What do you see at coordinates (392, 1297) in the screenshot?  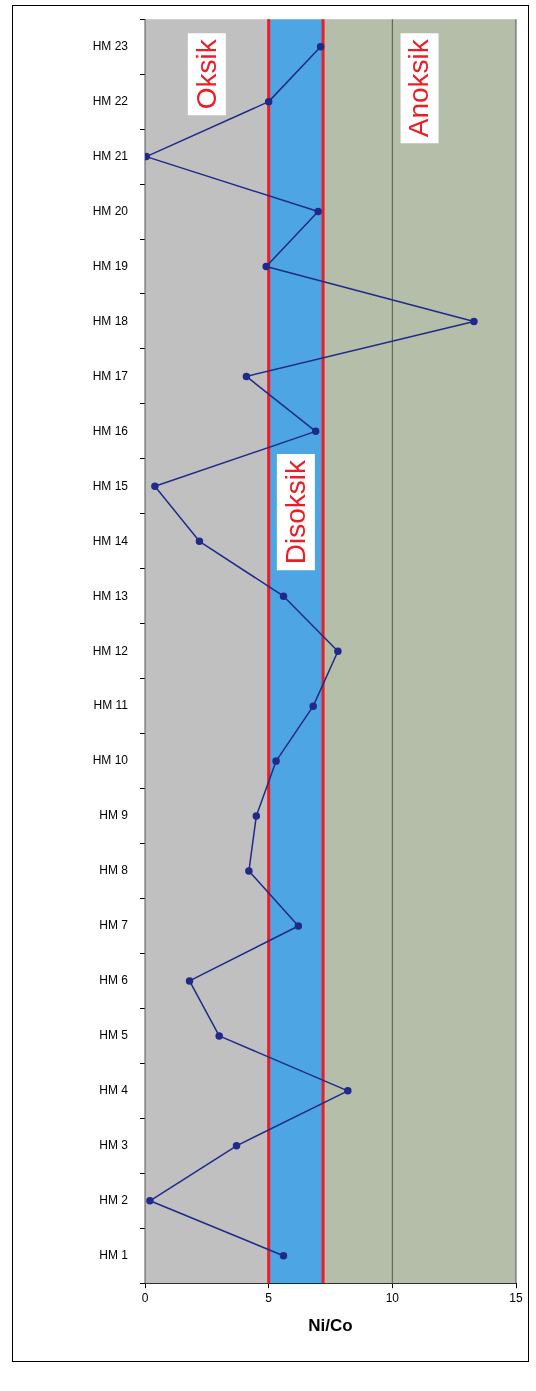 I see `x-tick-label: 10` at bounding box center [392, 1297].